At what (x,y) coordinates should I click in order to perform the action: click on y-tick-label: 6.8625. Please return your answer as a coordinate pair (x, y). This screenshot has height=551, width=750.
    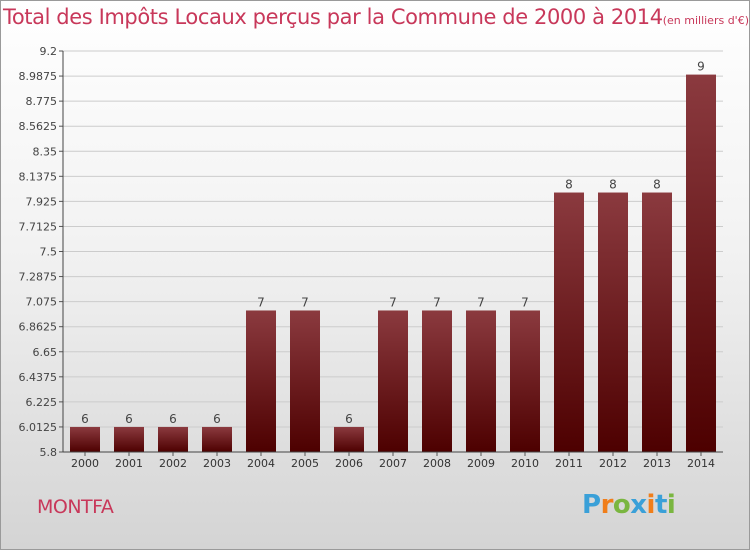
    Looking at the image, I should click on (38, 327).